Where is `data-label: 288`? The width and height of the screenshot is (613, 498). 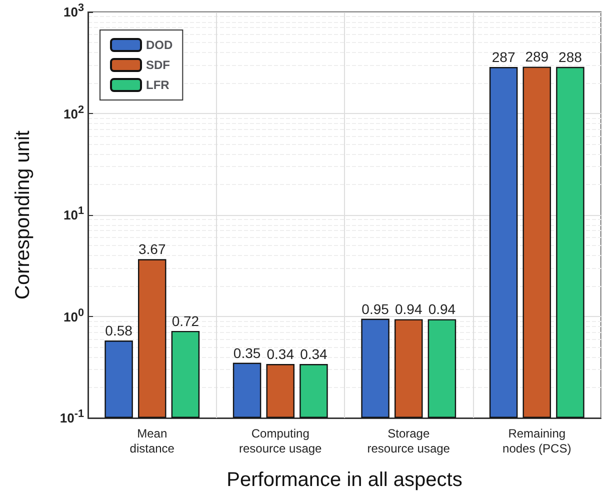 data-label: 288 is located at coordinates (570, 56).